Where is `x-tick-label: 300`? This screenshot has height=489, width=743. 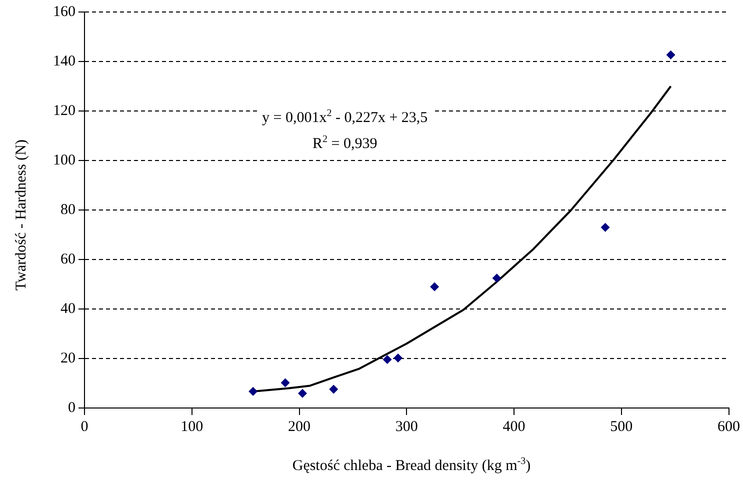
x-tick-label: 300 is located at coordinates (406, 426).